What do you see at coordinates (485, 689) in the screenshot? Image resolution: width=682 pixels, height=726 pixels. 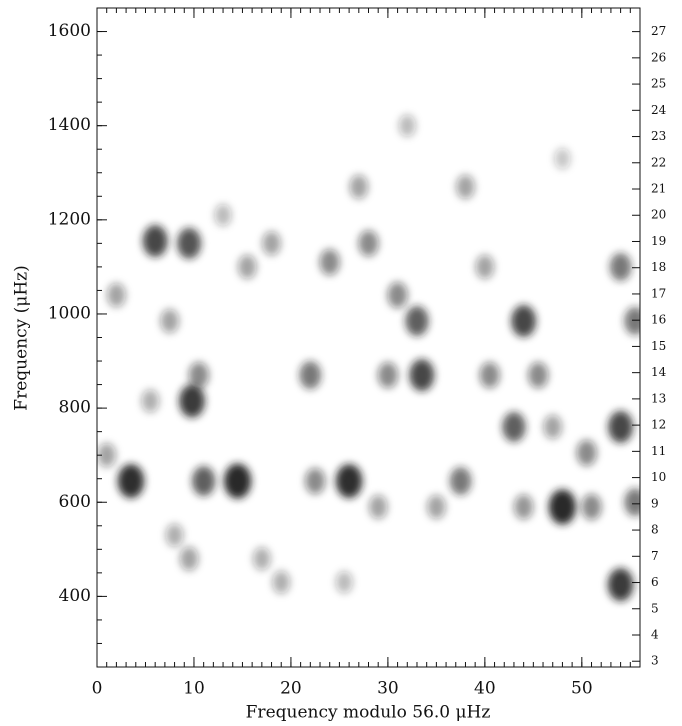 I see `x-tick-label: 40` at bounding box center [485, 689].